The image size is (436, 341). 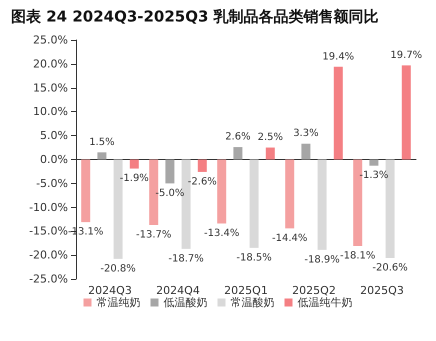 I want to click on y-tick-label: 20.0%, so click(x=50, y=63).